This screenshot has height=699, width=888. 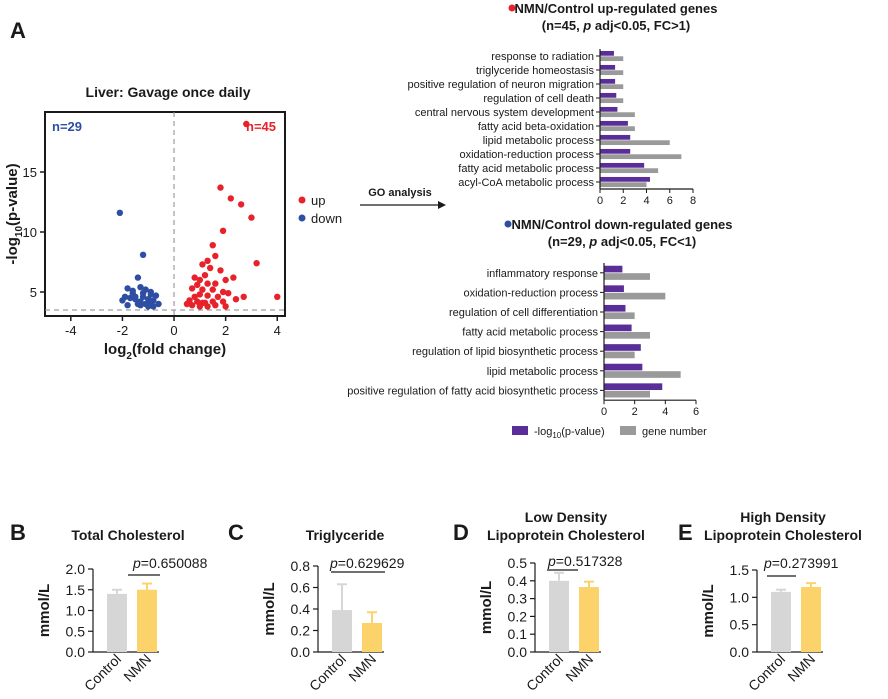 What do you see at coordinates (740, 597) in the screenshot?
I see `bar-y-tick-label: 1.0` at bounding box center [740, 597].